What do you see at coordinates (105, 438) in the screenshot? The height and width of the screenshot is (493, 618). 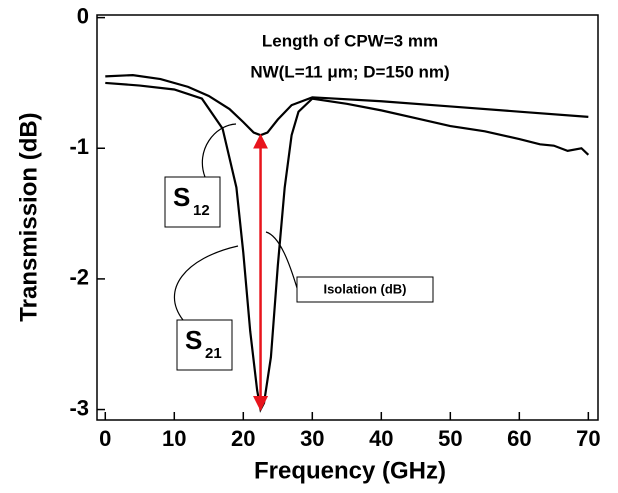 I see `x-tick-label: 0` at bounding box center [105, 438].